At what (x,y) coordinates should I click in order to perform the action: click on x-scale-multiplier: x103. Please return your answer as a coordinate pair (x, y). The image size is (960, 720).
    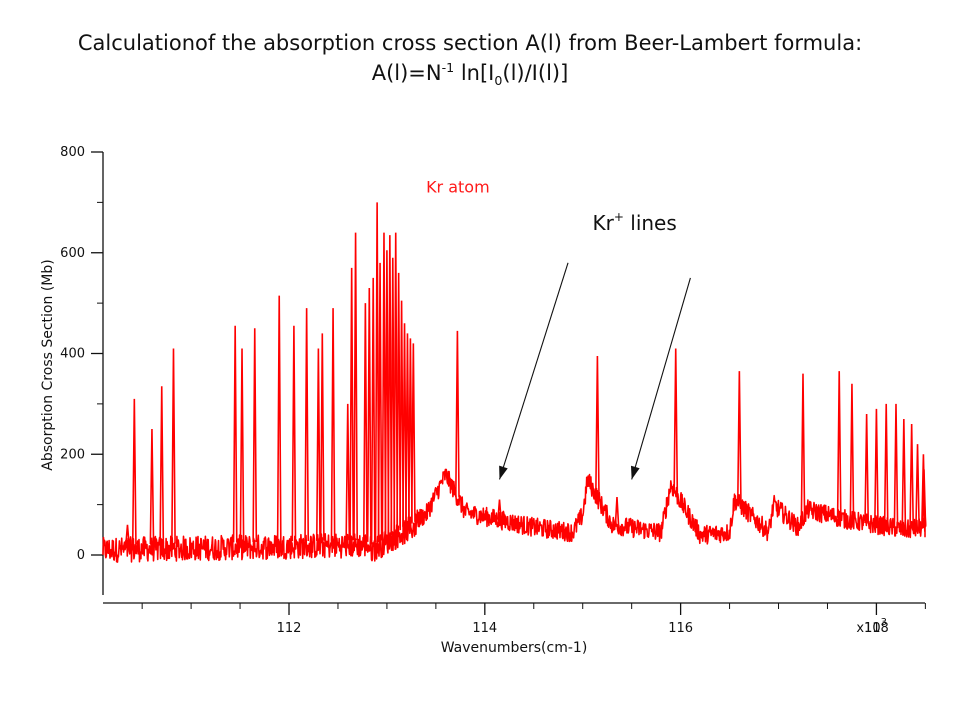
    Looking at the image, I should click on (871, 626).